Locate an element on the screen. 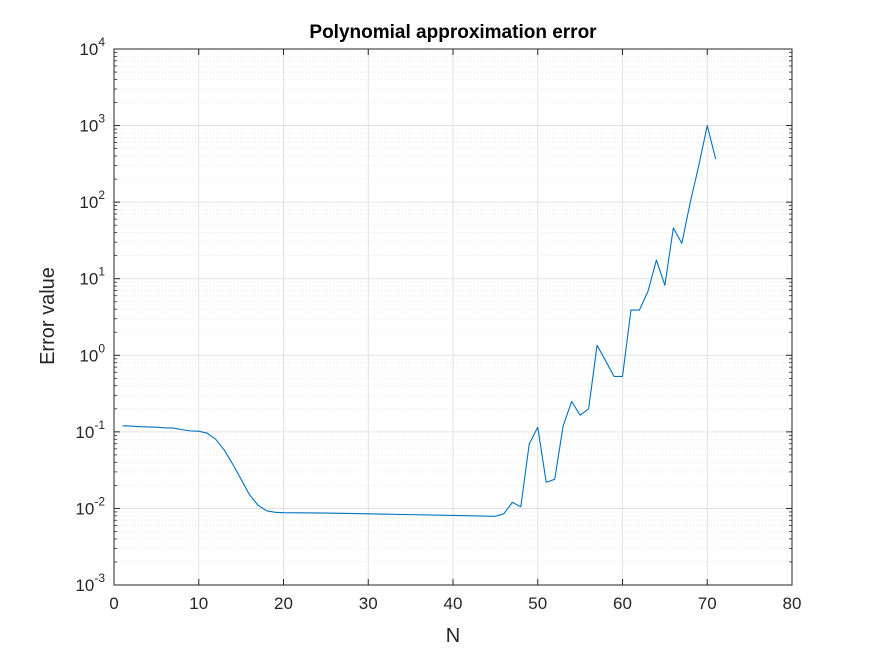  y-tick-label: 10³ is located at coordinates (92, 124).